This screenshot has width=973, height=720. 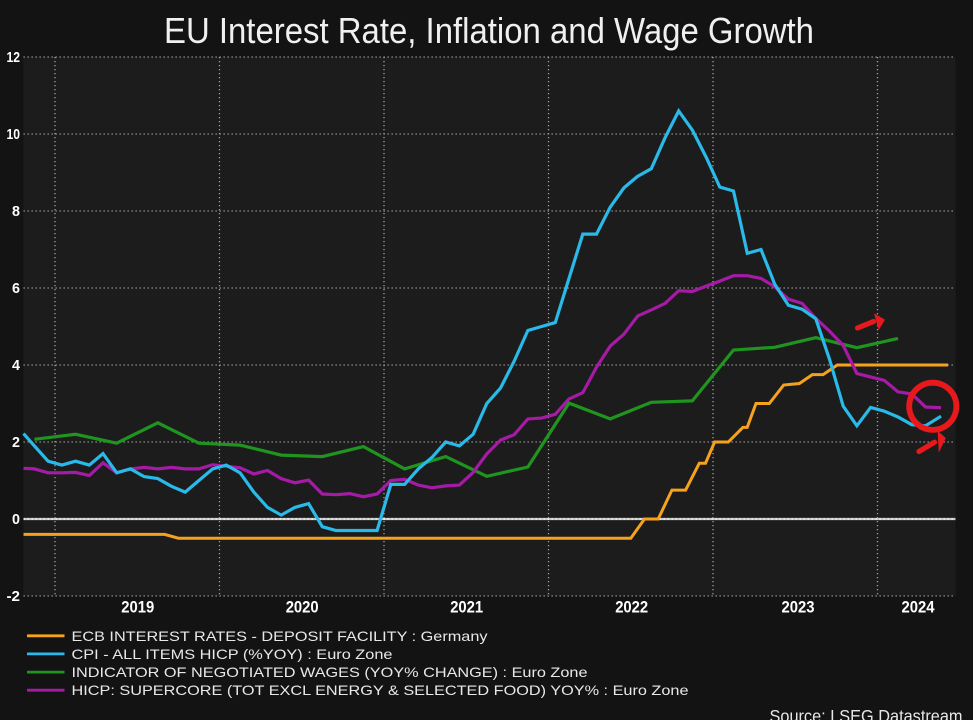 What do you see at coordinates (137, 607) in the screenshot?
I see `svg-text: 2019` at bounding box center [137, 607].